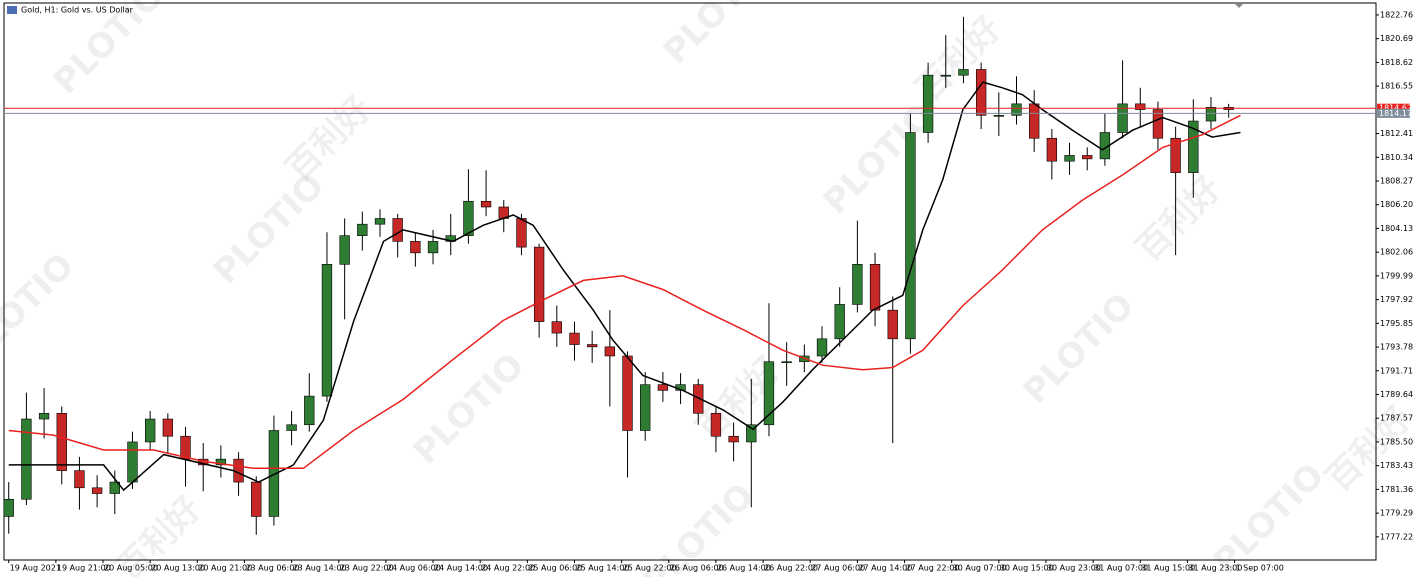 This screenshot has height=577, width=1419. I want to click on y-tick-label: 1797.92, so click(1396, 299).